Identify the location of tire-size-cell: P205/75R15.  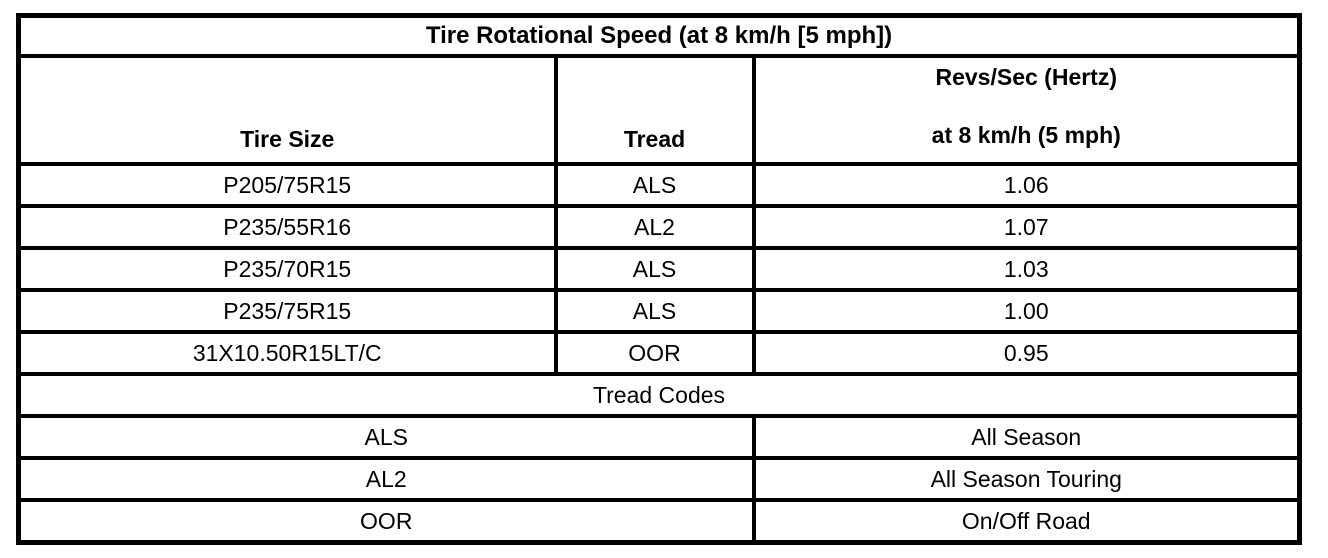
(287, 185).